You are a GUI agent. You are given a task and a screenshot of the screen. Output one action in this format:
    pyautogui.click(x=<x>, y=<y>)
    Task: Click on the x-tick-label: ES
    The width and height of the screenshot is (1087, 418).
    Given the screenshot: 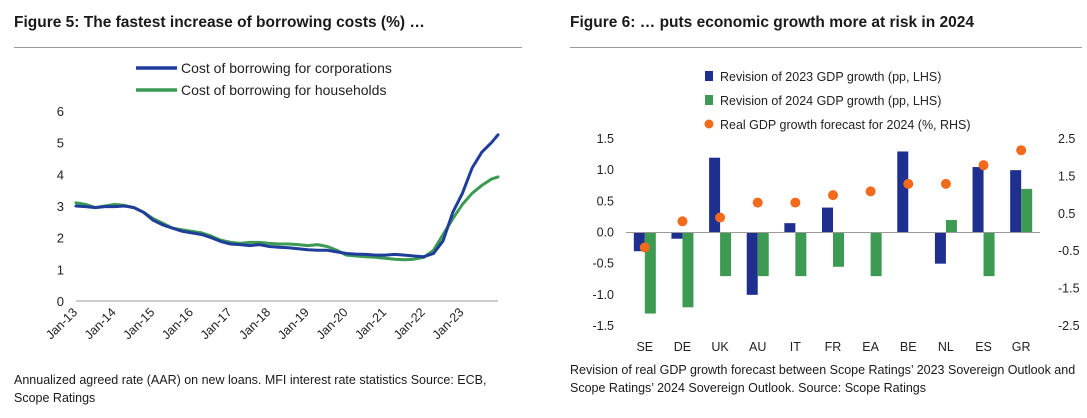 What is the action you would take?
    pyautogui.click(x=983, y=347)
    